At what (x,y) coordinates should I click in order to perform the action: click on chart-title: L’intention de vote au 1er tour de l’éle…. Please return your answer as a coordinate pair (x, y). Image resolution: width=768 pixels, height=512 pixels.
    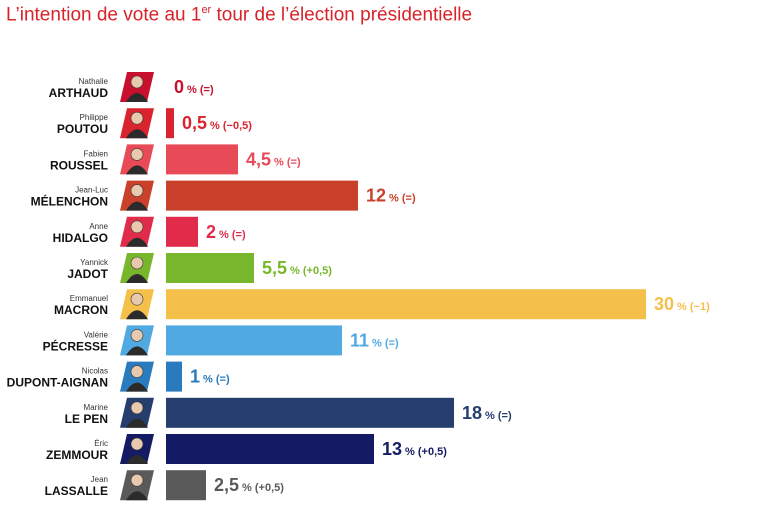
    Looking at the image, I should click on (239, 15).